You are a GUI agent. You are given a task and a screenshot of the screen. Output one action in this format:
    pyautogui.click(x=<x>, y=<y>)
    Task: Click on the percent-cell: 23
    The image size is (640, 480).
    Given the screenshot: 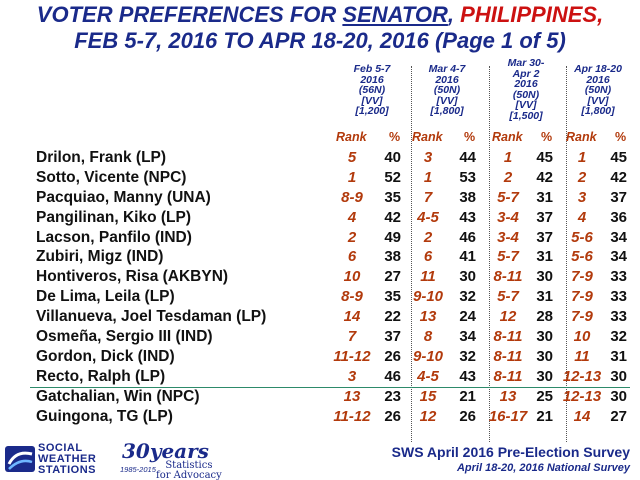 What is the action you would take?
    pyautogui.click(x=392, y=396)
    